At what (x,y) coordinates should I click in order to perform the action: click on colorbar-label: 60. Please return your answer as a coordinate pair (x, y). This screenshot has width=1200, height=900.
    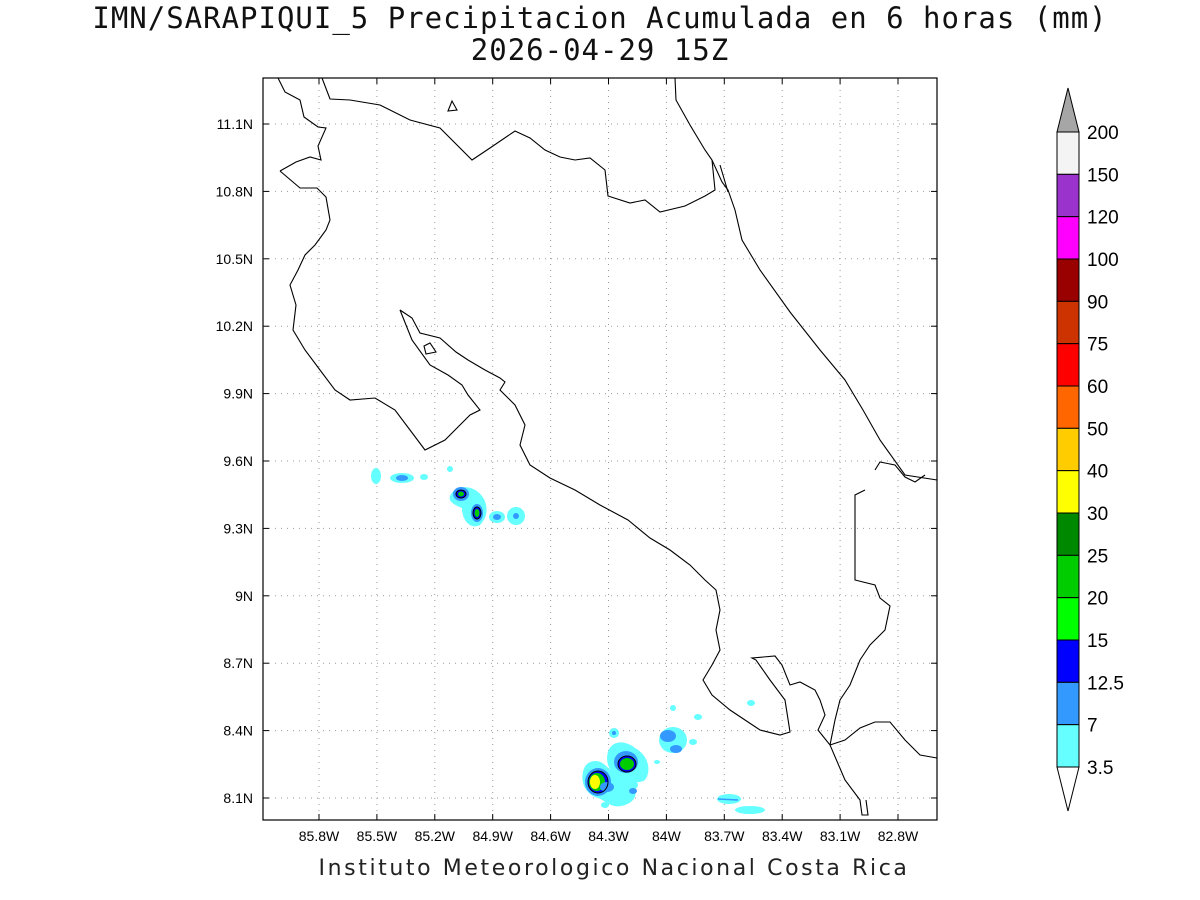
    Looking at the image, I should click on (1097, 387).